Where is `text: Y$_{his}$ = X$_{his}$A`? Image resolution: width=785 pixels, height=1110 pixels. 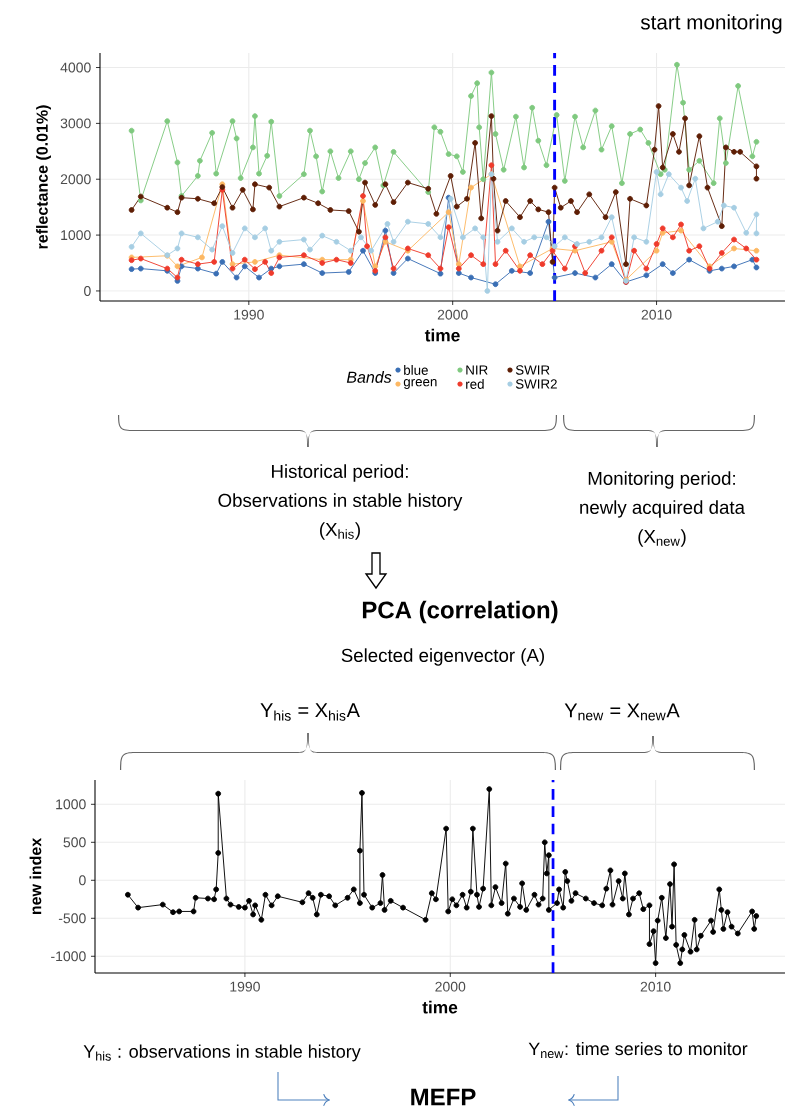 text: Y$_{his}$ = X$_{his}$A is located at coordinates (310, 712).